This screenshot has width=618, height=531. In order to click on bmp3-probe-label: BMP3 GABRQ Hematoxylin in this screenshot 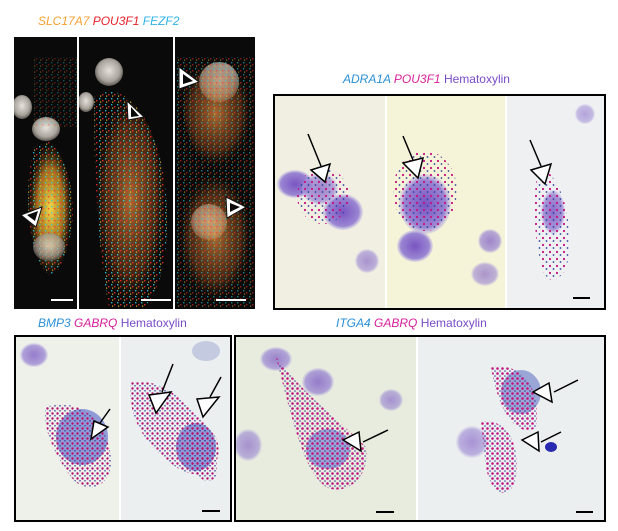, I will do `click(112, 323)`.